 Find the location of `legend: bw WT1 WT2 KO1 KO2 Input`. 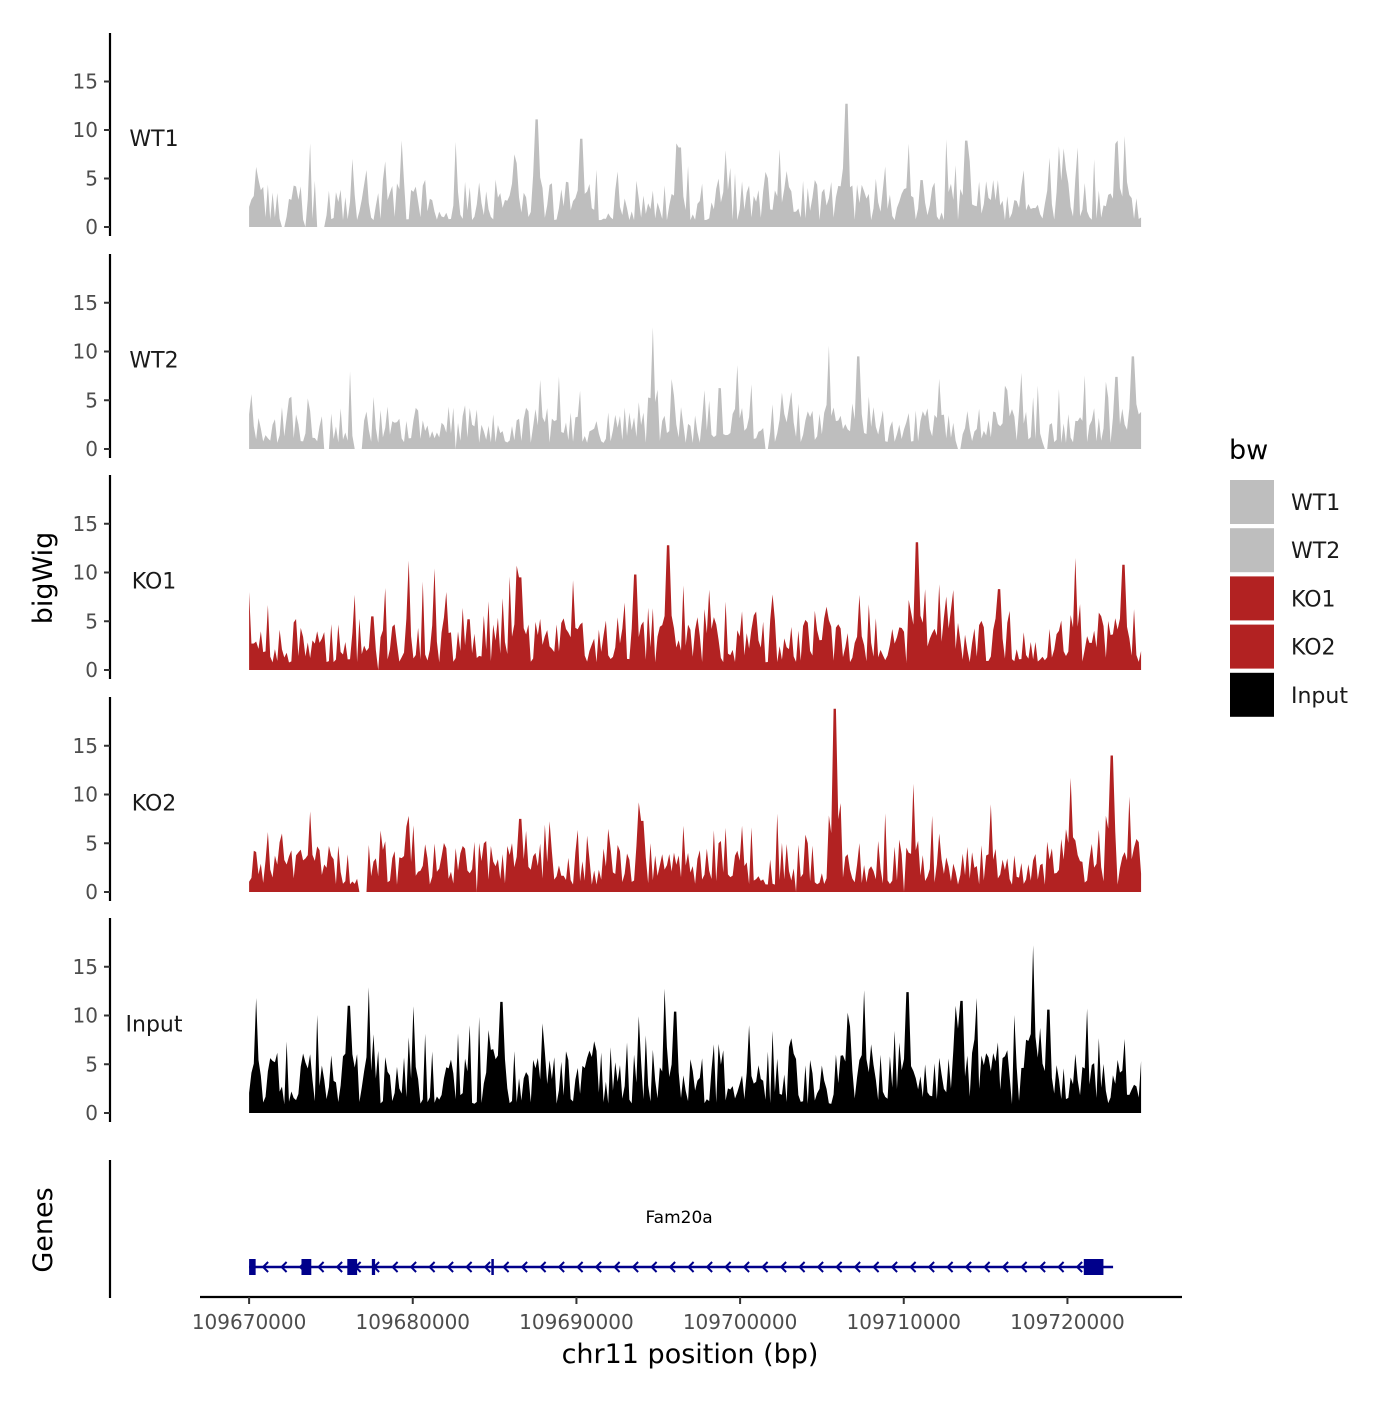

legend: bw WT1 WT2 KO1 KO2 Input is located at coordinates (1288, 576).